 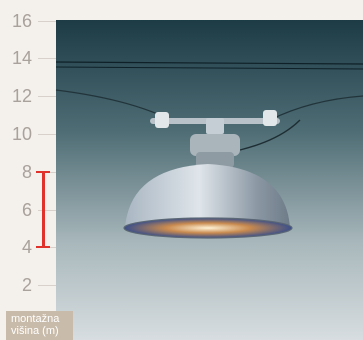 I want to click on axis-caption: montažna višina (m), so click(x=39, y=325).